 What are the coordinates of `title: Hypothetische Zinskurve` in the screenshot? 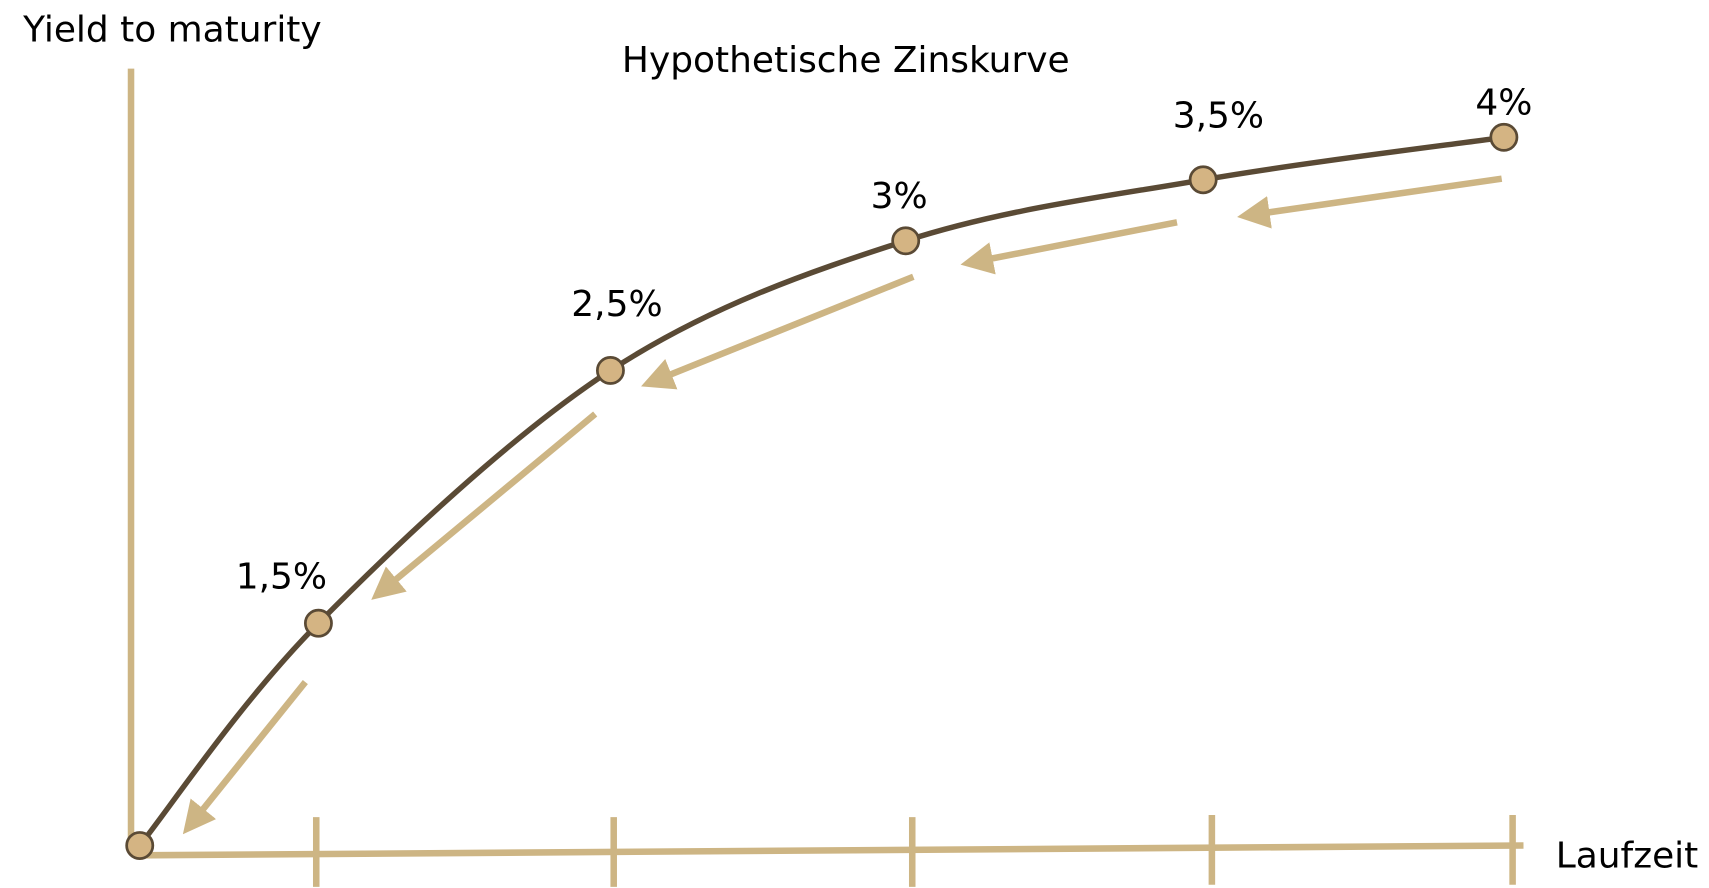 It's located at (846, 60).